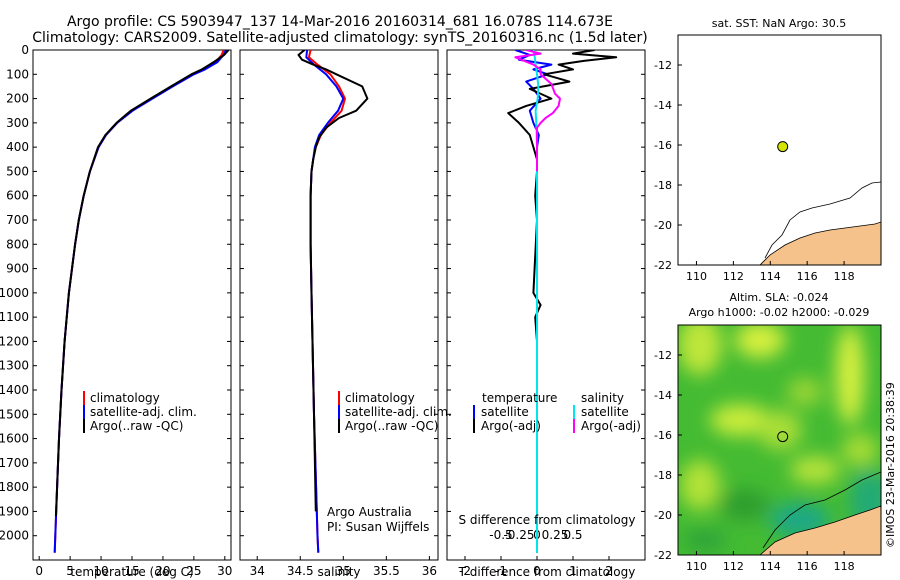 The width and height of the screenshot is (900, 580). Describe the element at coordinates (14, 390) in the screenshot. I see `depth-tick-label: 1400` at that location.